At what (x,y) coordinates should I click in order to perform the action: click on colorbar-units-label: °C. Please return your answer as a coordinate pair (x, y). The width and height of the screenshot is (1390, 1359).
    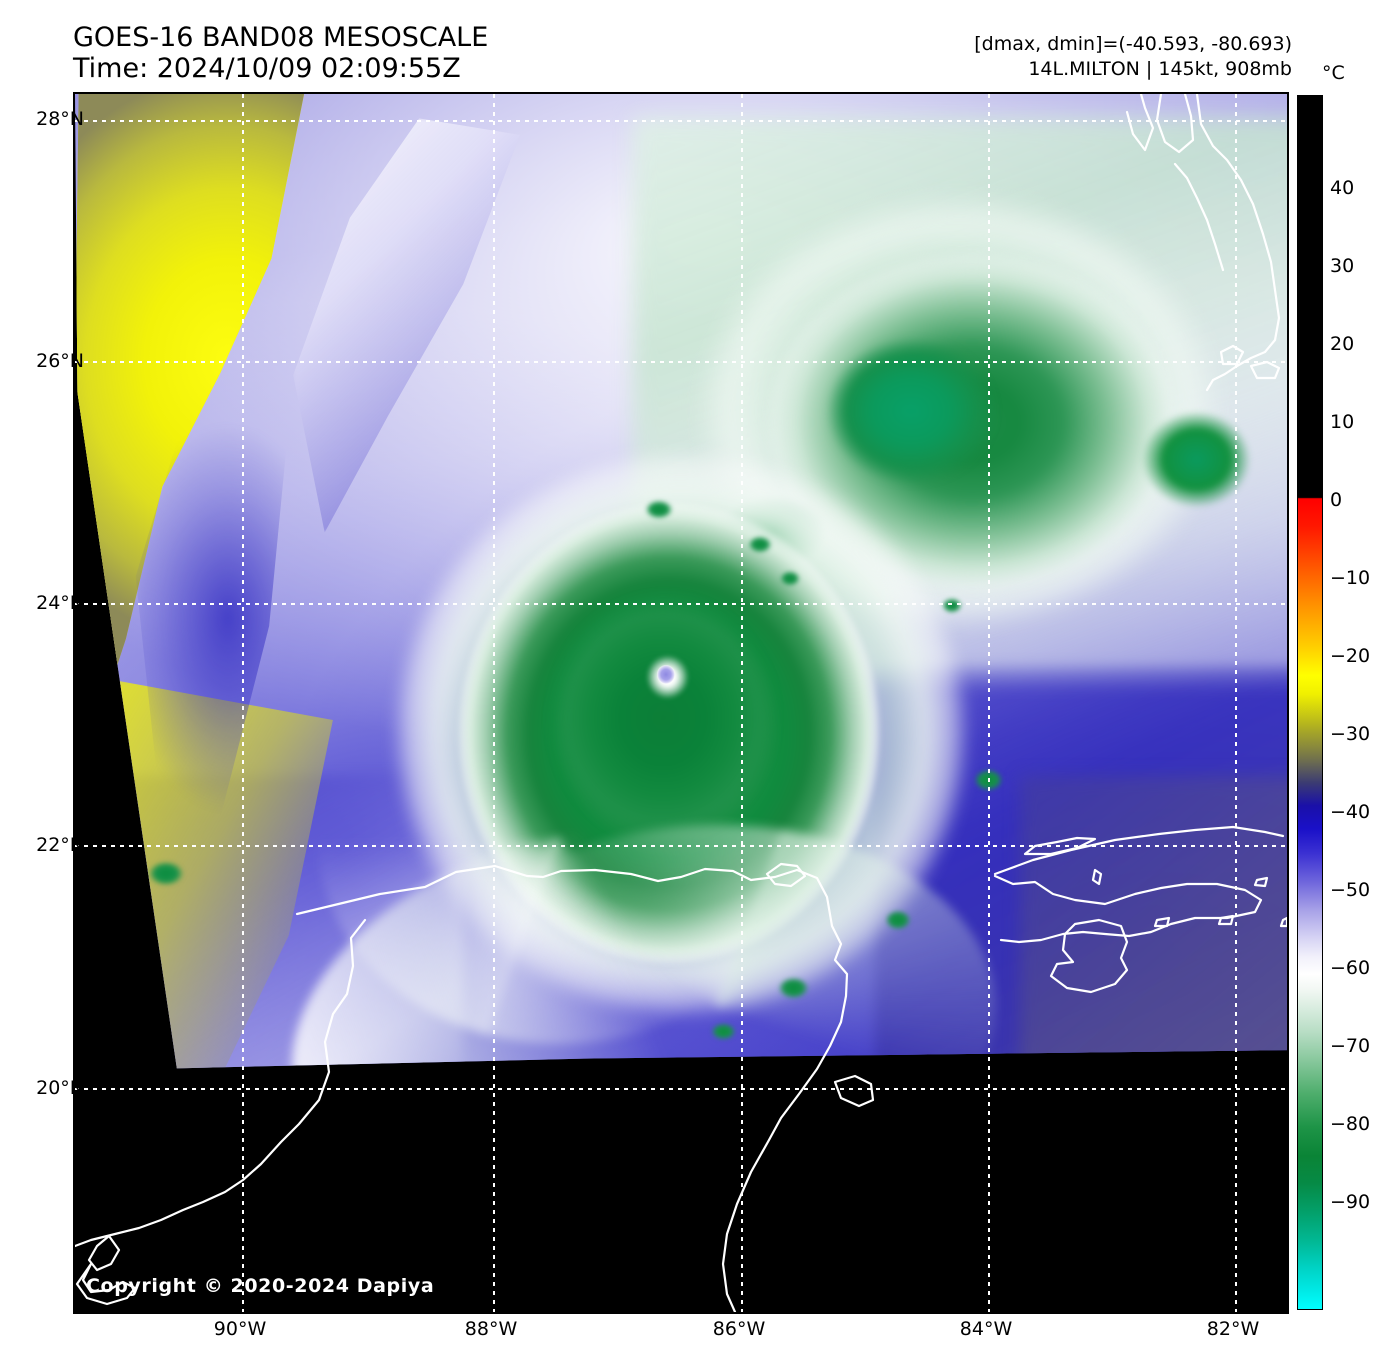
    Looking at the image, I should click on (1333, 73).